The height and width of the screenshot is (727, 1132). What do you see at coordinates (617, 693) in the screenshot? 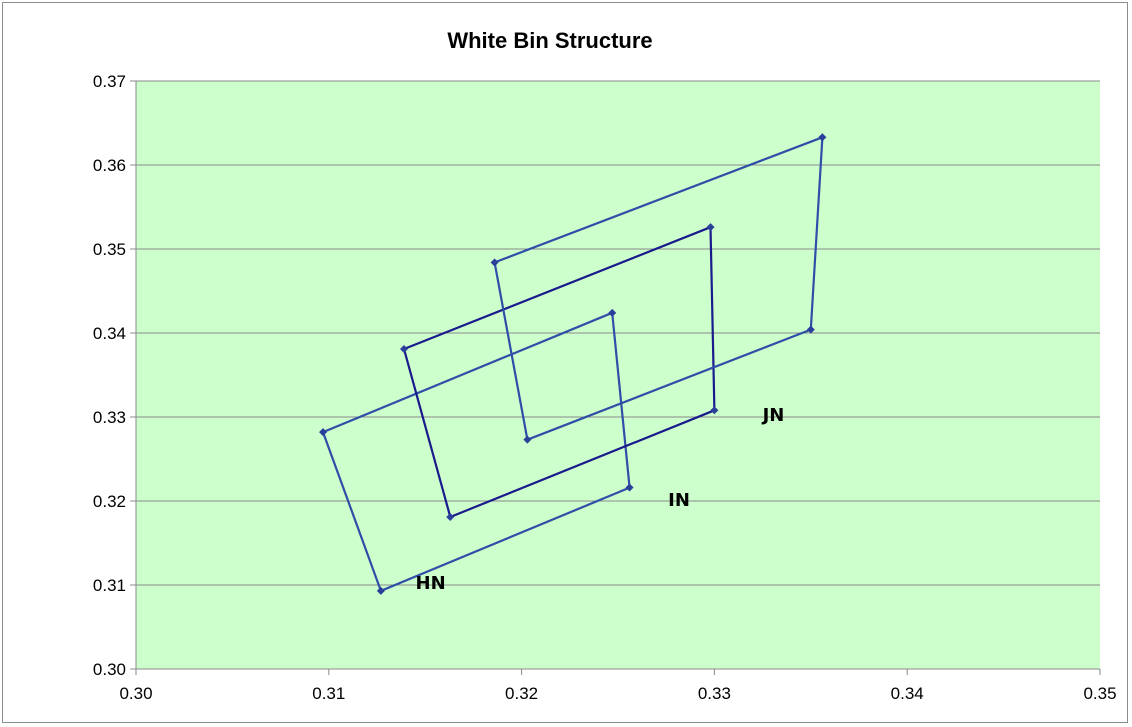
I see `x-tick-labels: 0.30 0.31 0.32 0.33 0.34 0.35` at bounding box center [617, 693].